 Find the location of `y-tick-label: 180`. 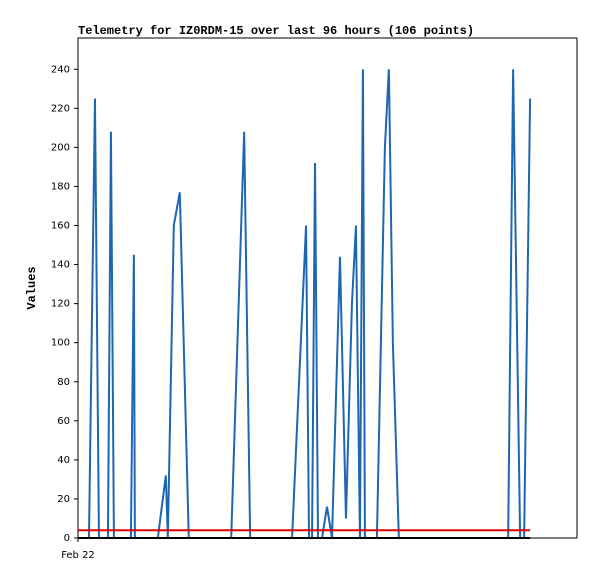

y-tick-label: 180 is located at coordinates (60, 186).